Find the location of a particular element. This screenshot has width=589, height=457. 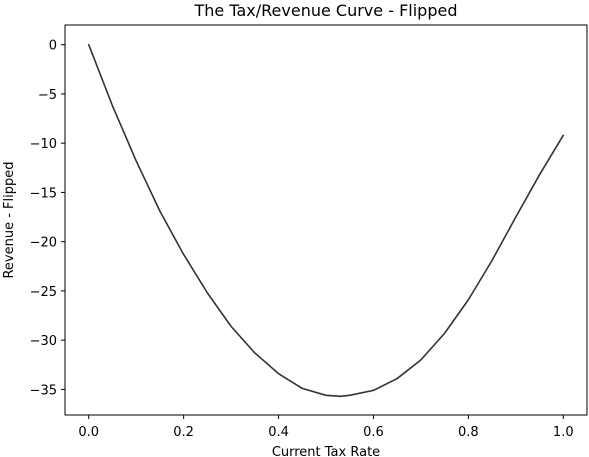

x-tick-label: 0.2 is located at coordinates (183, 432).